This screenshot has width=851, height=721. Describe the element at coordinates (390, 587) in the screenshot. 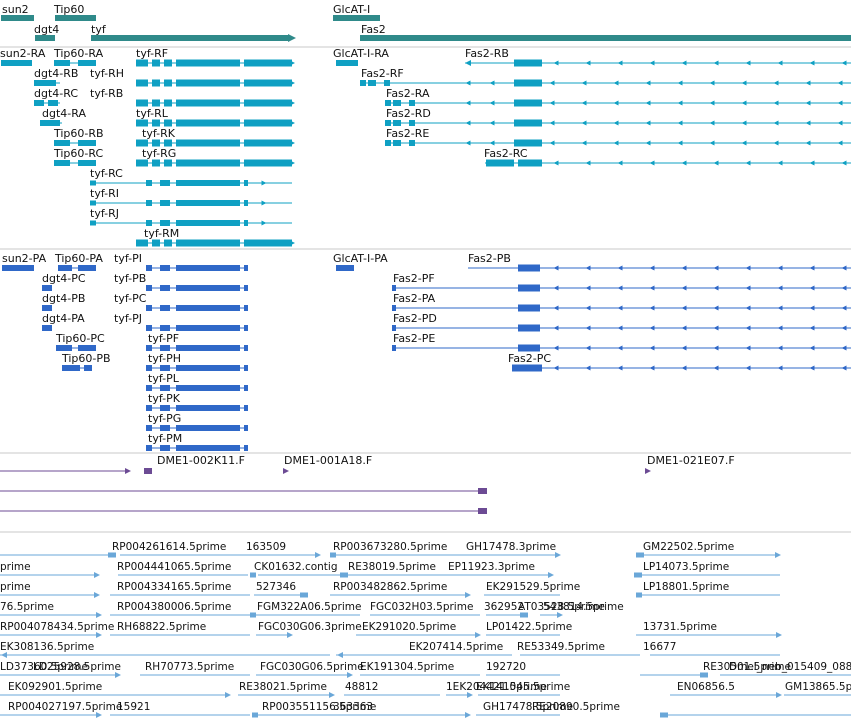

I see `est-label-rp003482862-5prime: RP003482862.5prime` at that location.